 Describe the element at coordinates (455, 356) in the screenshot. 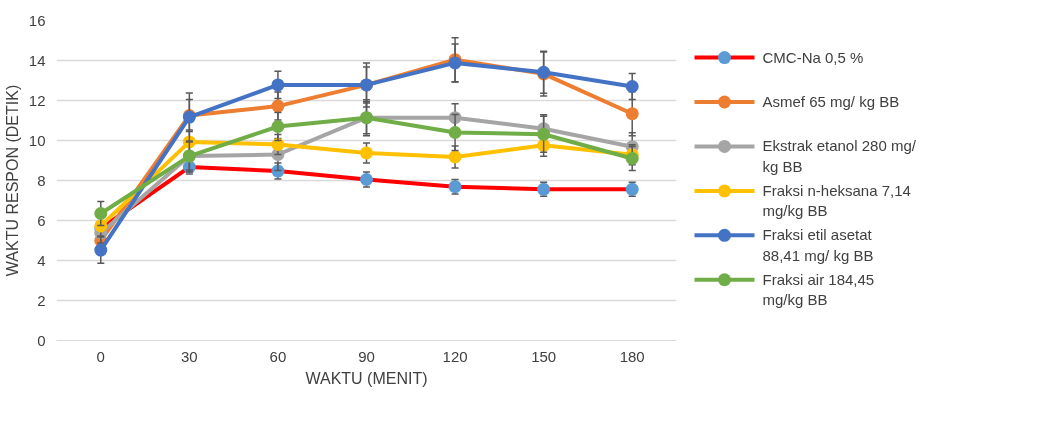

I see `x-tick-label: 120` at that location.